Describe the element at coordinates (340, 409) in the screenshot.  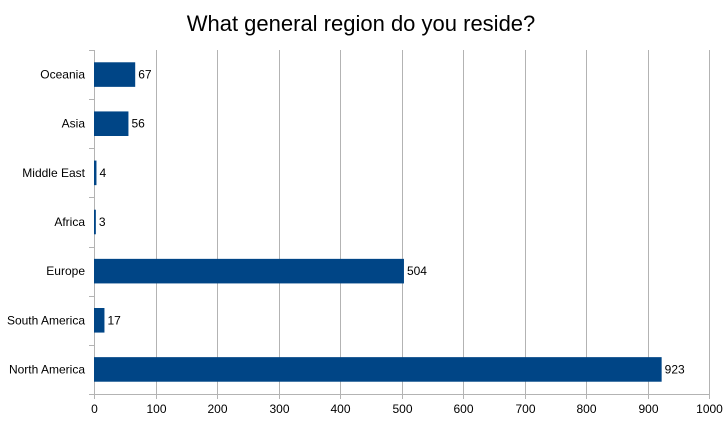
I see `x-tick-label-400: 400` at that location.